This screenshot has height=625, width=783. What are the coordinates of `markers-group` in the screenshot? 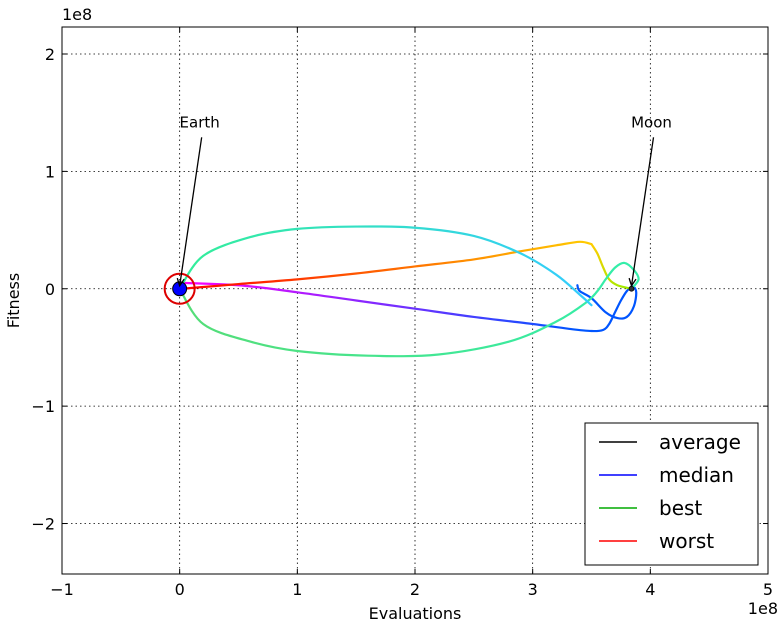 It's located at (399, 288).